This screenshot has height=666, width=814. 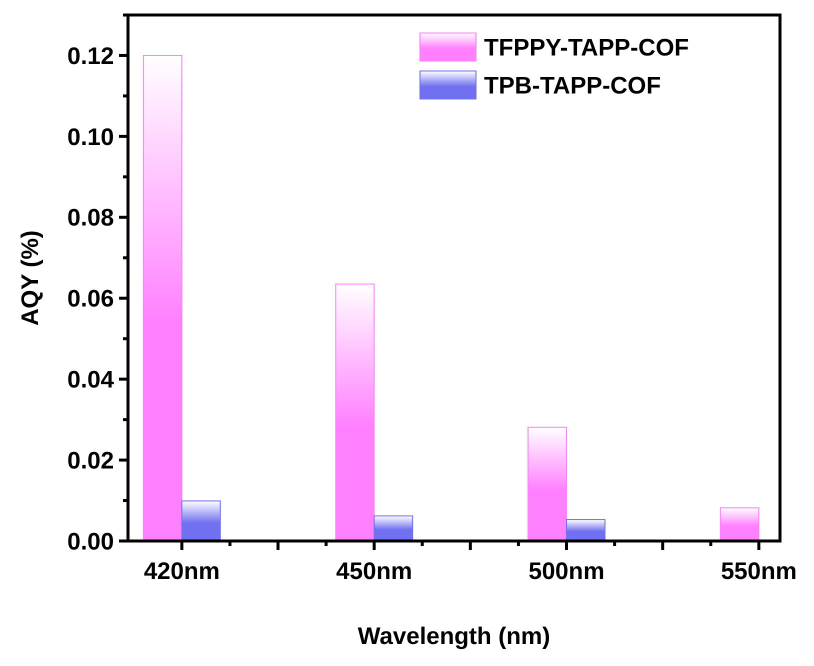 What do you see at coordinates (90, 56) in the screenshot?
I see `y-tick-label: 0.12` at bounding box center [90, 56].